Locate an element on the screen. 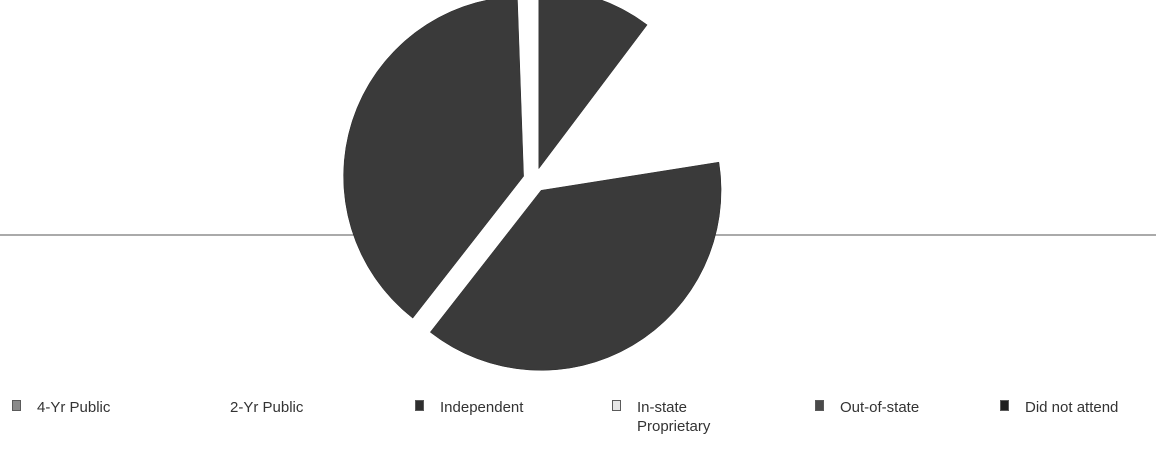  legend-label: Did not attend is located at coordinates (1071, 407).